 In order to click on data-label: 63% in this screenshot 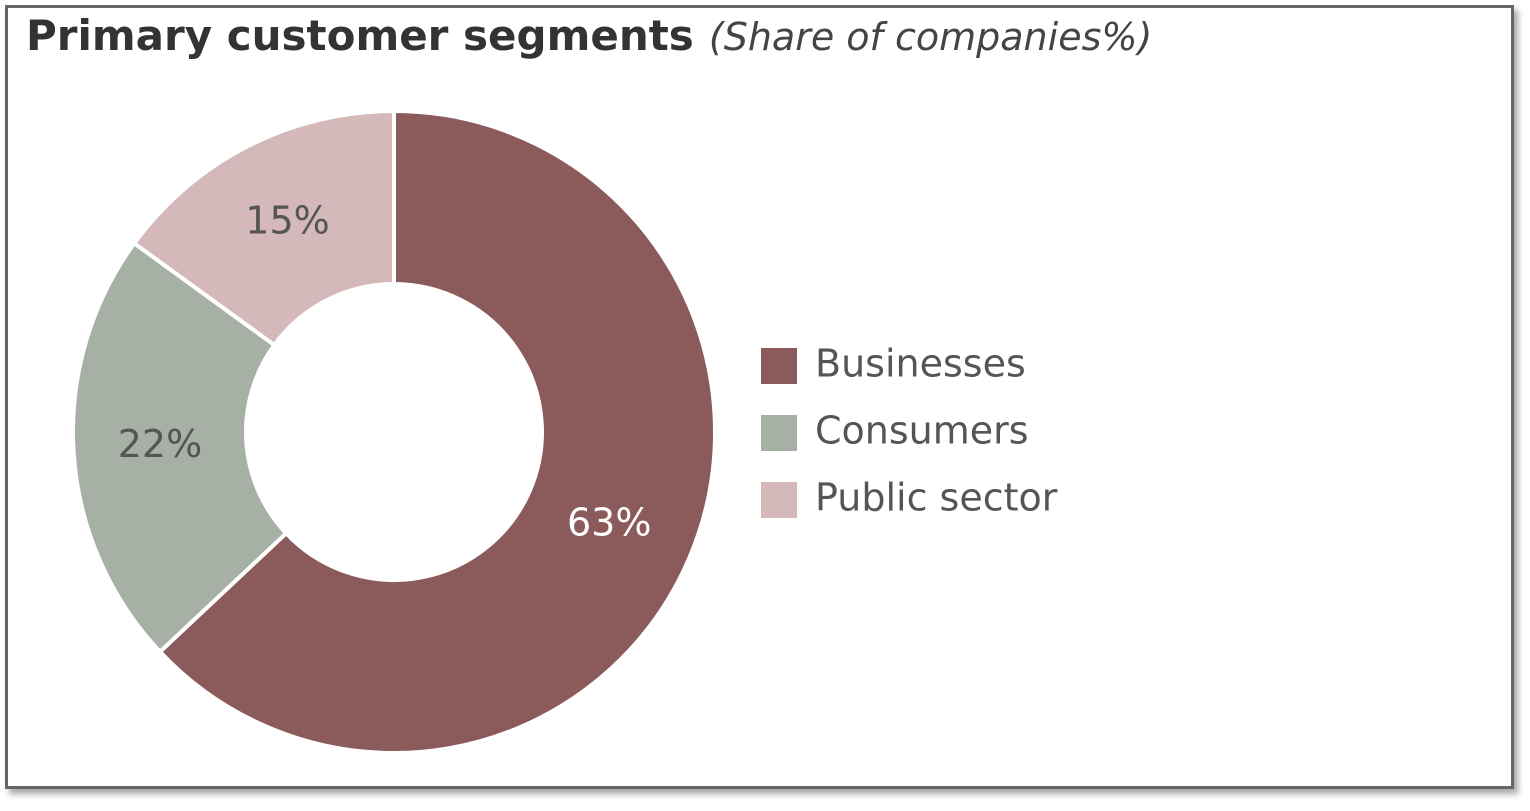, I will do `click(609, 523)`.